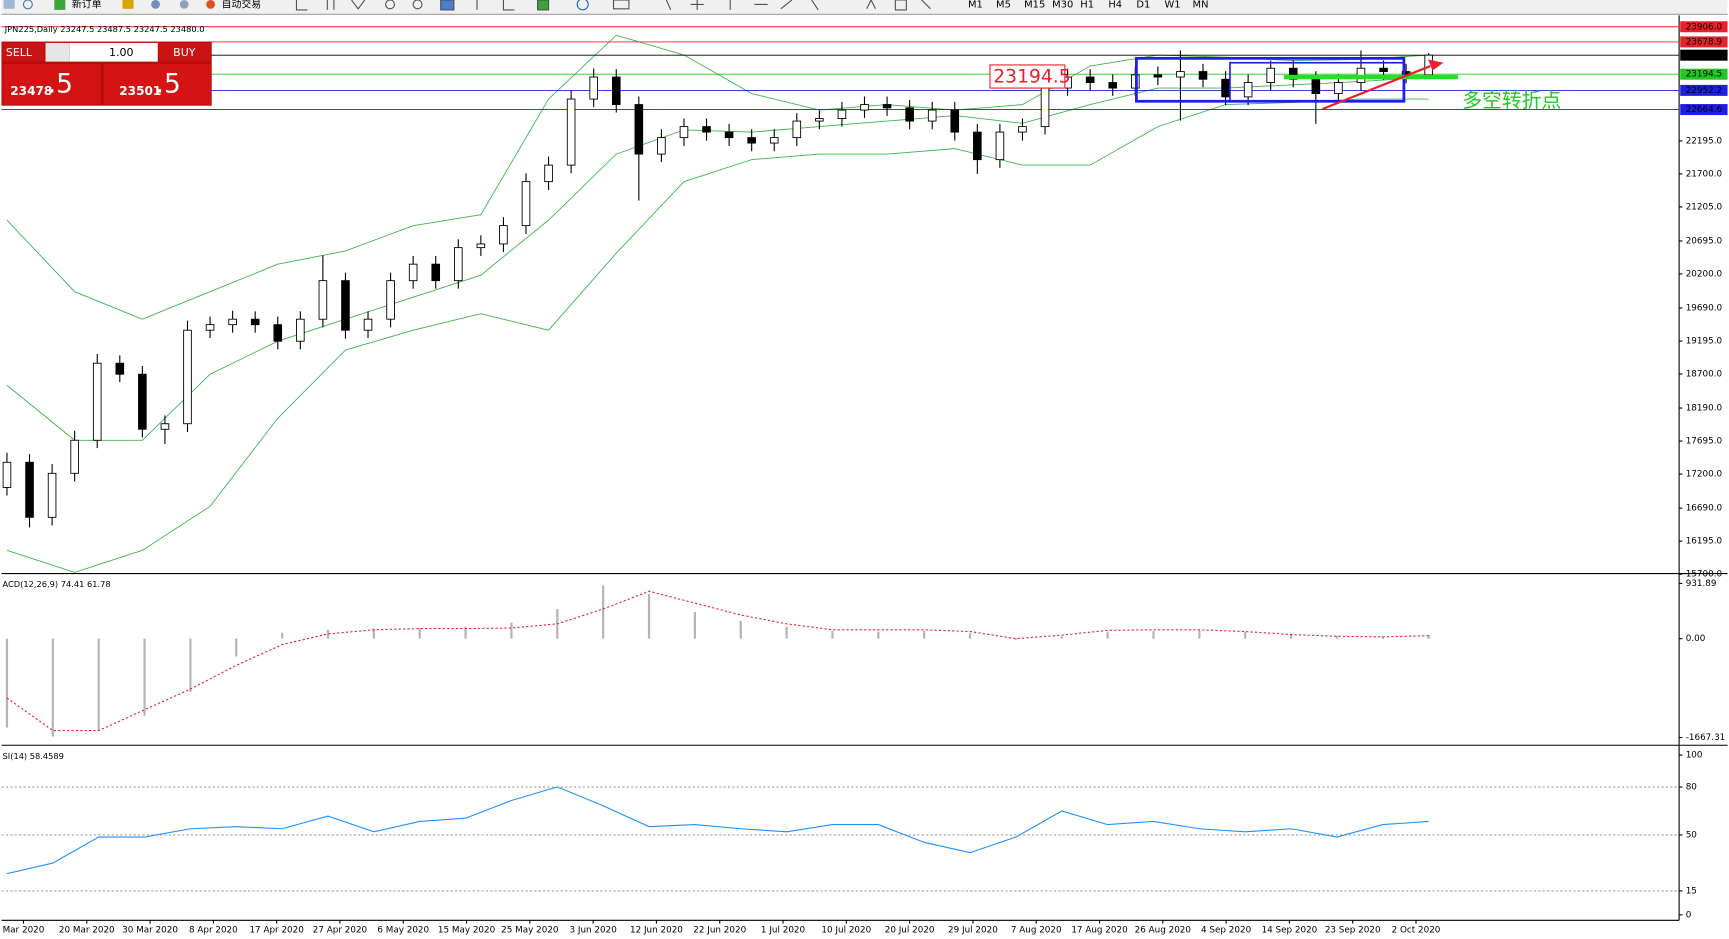  What do you see at coordinates (1143, 5) in the screenshot?
I see `timeframe-button: D1` at bounding box center [1143, 5].